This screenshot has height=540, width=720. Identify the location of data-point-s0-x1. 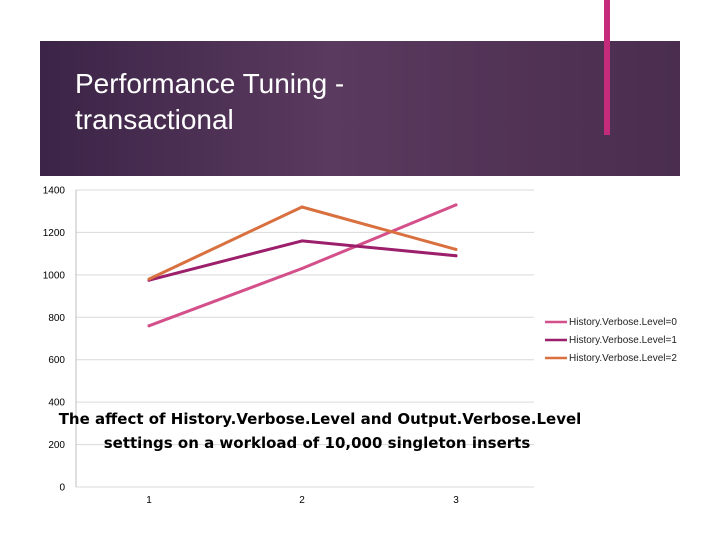
(149, 326).